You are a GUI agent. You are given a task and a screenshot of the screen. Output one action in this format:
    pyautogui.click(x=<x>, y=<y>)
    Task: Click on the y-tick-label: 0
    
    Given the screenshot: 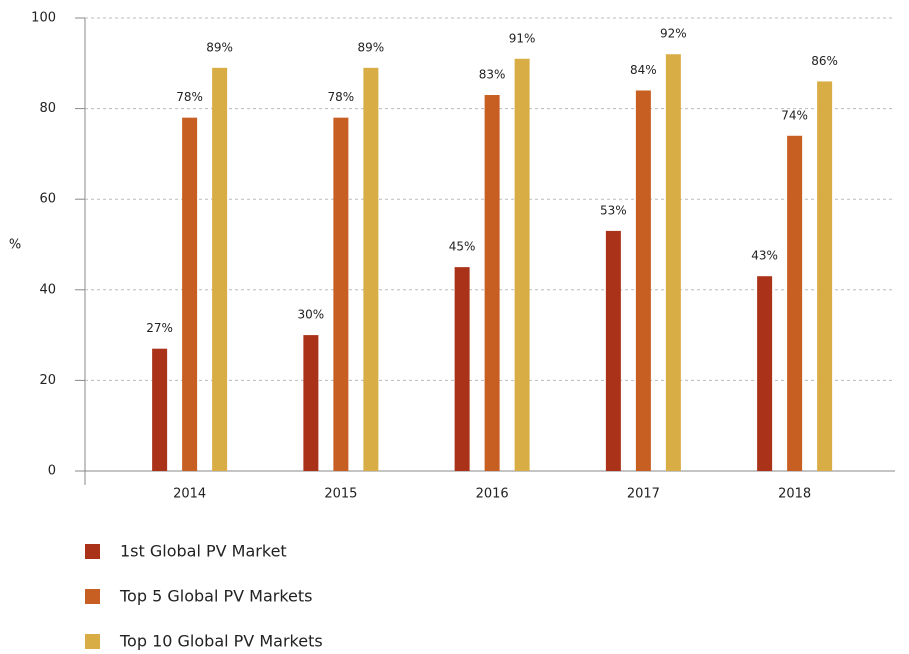 What is the action you would take?
    pyautogui.click(x=52, y=471)
    